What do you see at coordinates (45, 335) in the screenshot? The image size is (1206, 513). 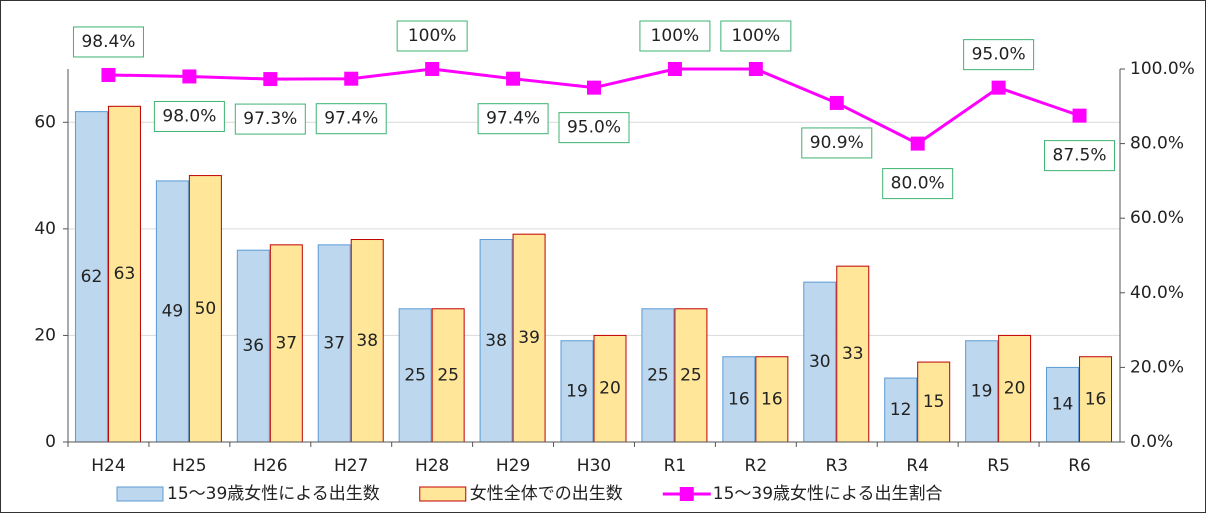 I see `y-tick-label: 20` at bounding box center [45, 335].